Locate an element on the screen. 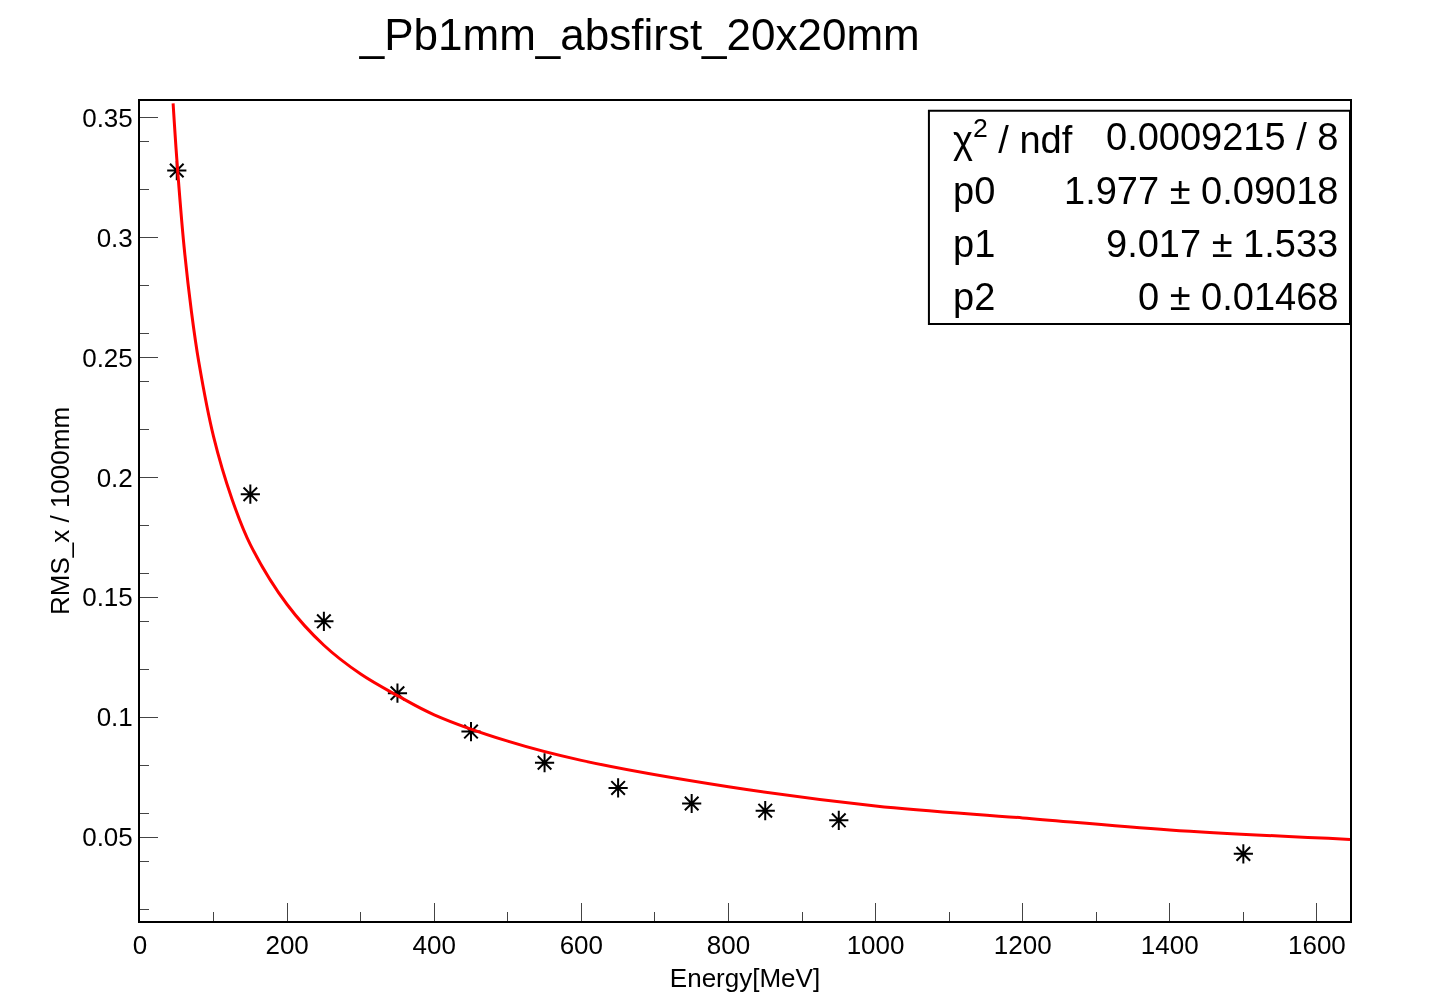  y-axis-title: RMS_x / 1000mm is located at coordinates (60, 511).